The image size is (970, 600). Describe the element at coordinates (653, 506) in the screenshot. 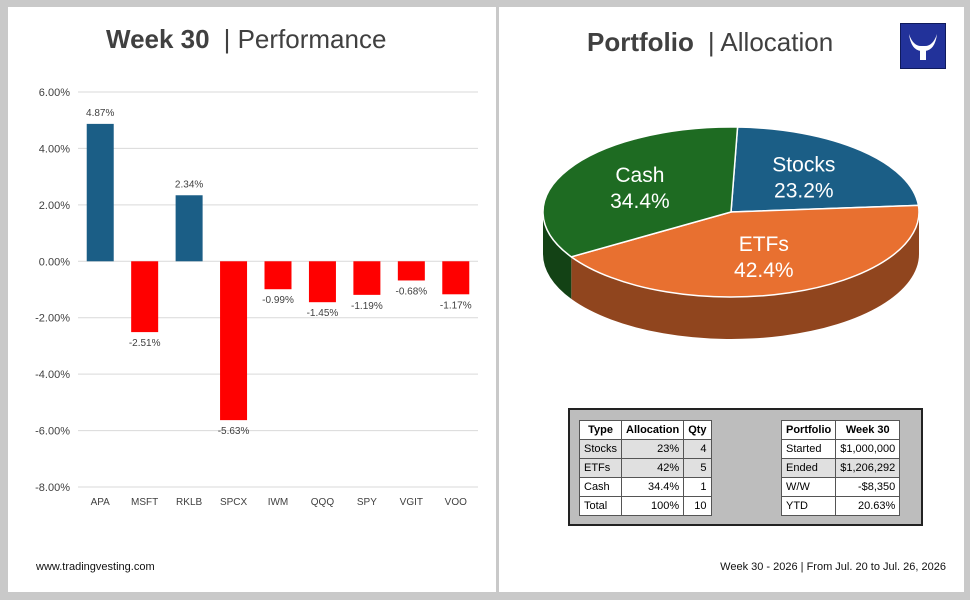

I see `table-cell: 100%` at that location.